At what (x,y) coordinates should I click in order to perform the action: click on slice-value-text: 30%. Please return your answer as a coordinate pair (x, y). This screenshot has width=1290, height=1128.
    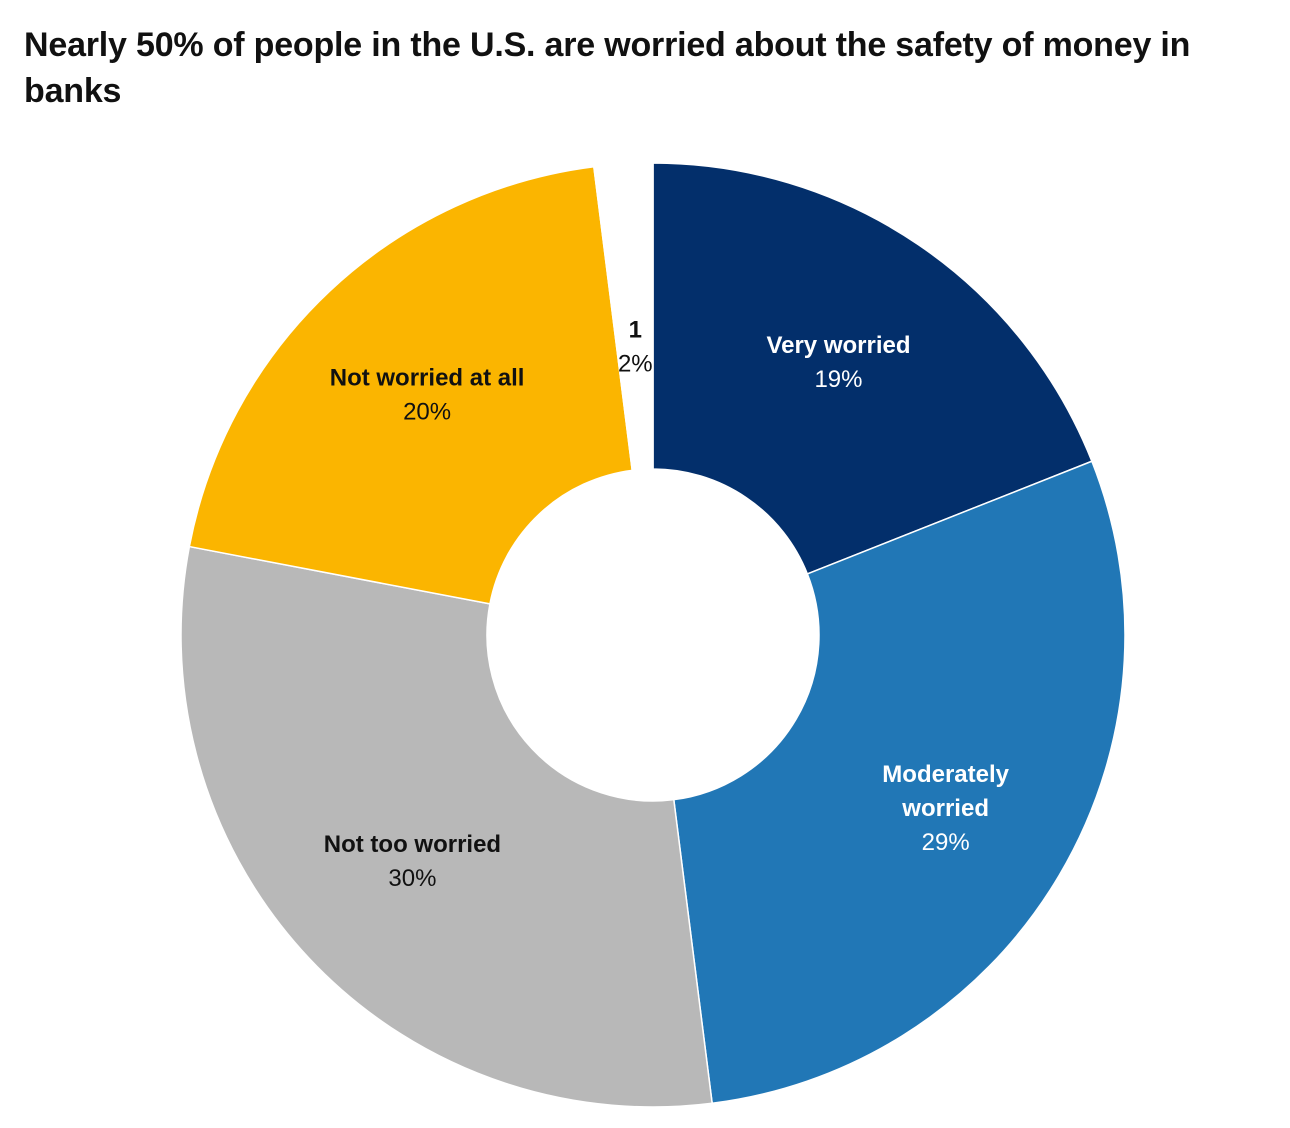
    Looking at the image, I should click on (412, 878).